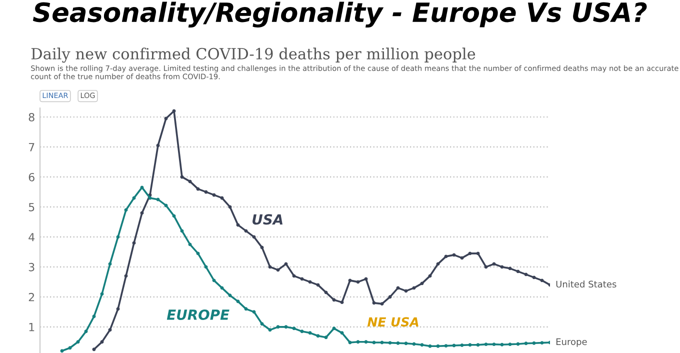 The height and width of the screenshot is (353, 680). I want to click on annotation: EUROPE, so click(198, 314).